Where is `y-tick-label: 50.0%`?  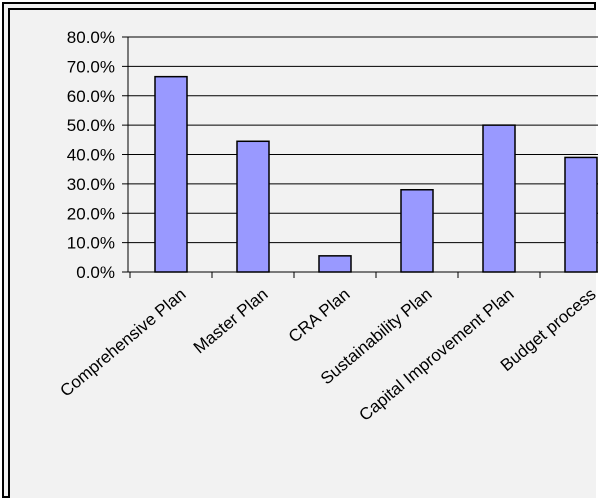
y-tick-label: 50.0% is located at coordinates (91, 125).